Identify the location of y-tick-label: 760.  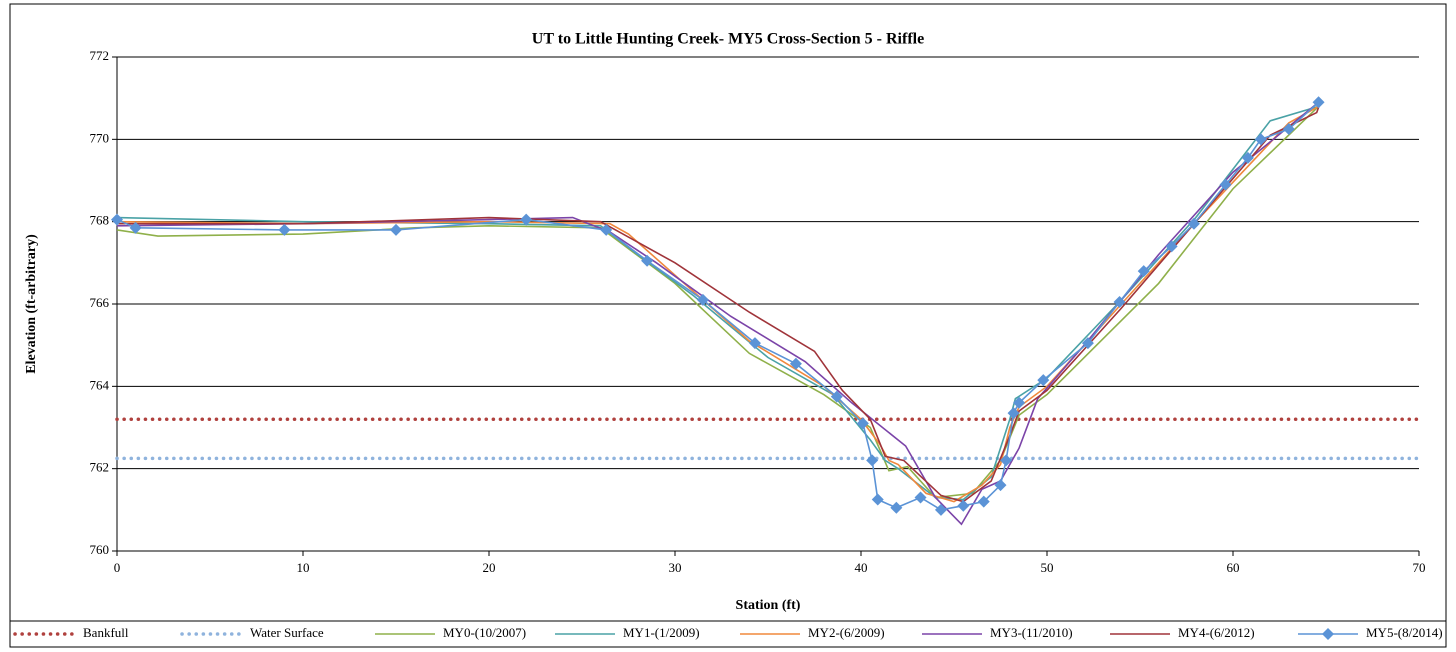
(100, 549).